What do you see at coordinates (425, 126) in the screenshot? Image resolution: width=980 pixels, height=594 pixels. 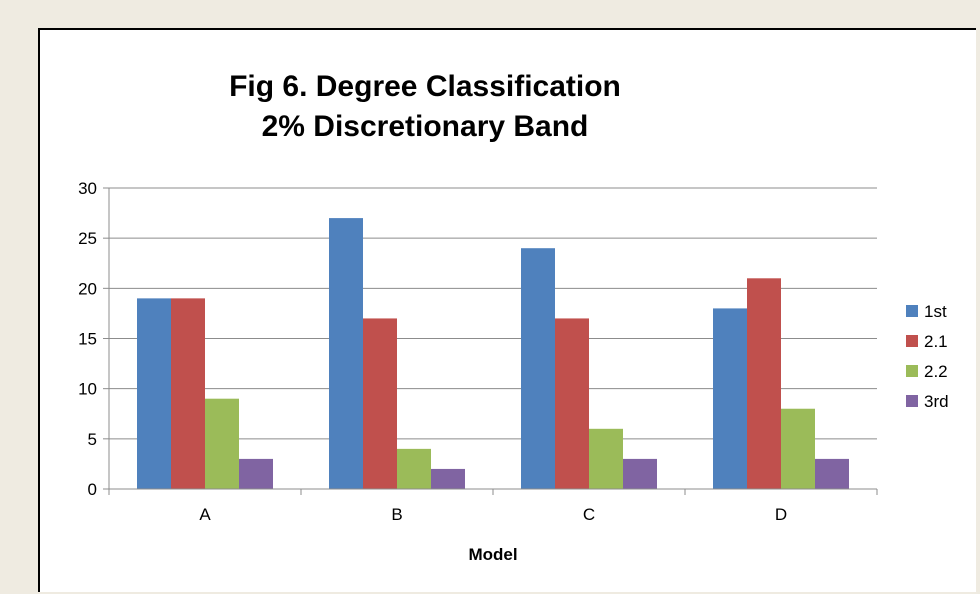 I see `chart-title-line-2: 2% Discretionary Band` at bounding box center [425, 126].